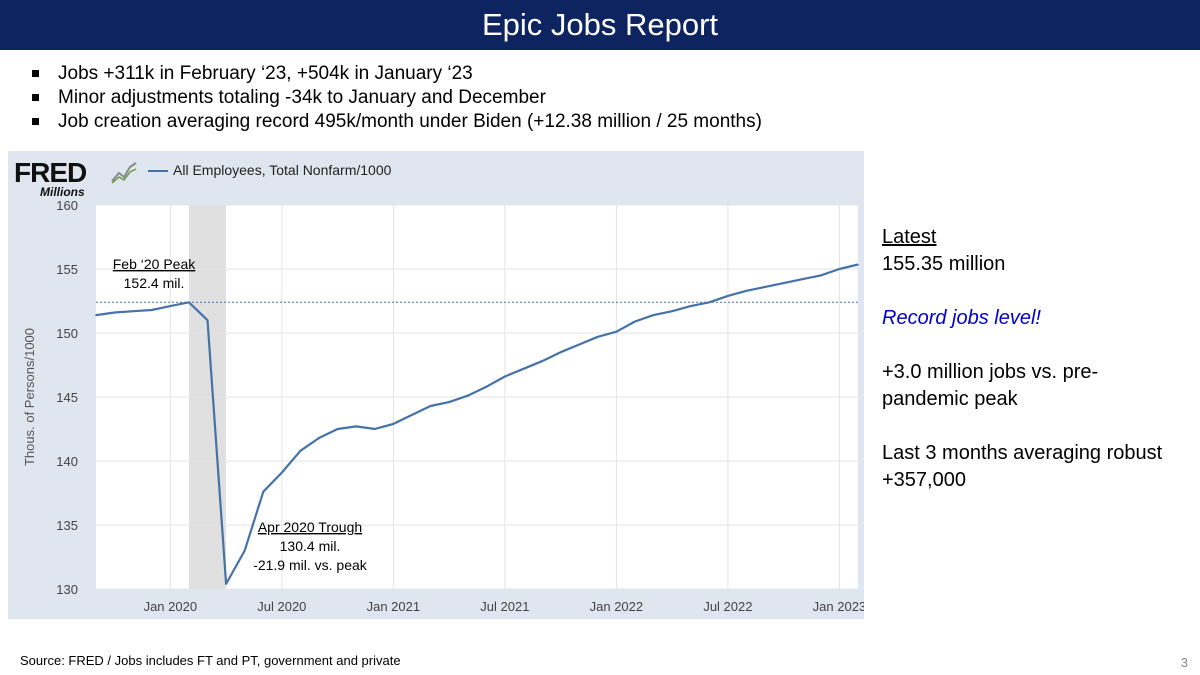 The height and width of the screenshot is (675, 1200). Describe the element at coordinates (29, 397) in the screenshot. I see `y-axis-label: Thous. of Persons/1000` at that location.